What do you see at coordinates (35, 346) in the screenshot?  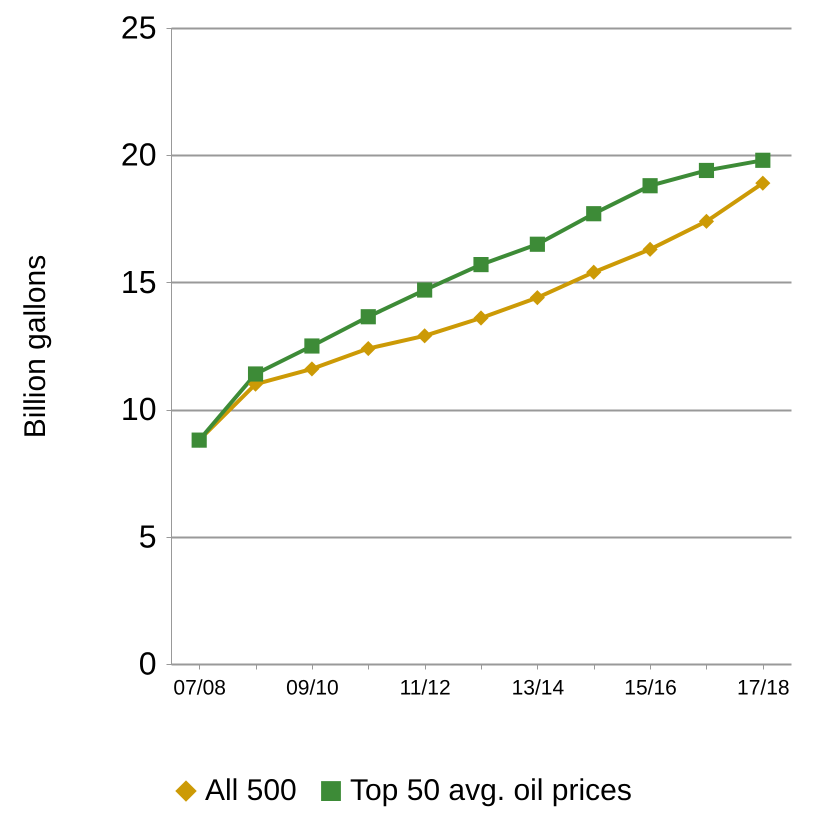 I see `y-axis-title: Billion gallons` at bounding box center [35, 346].